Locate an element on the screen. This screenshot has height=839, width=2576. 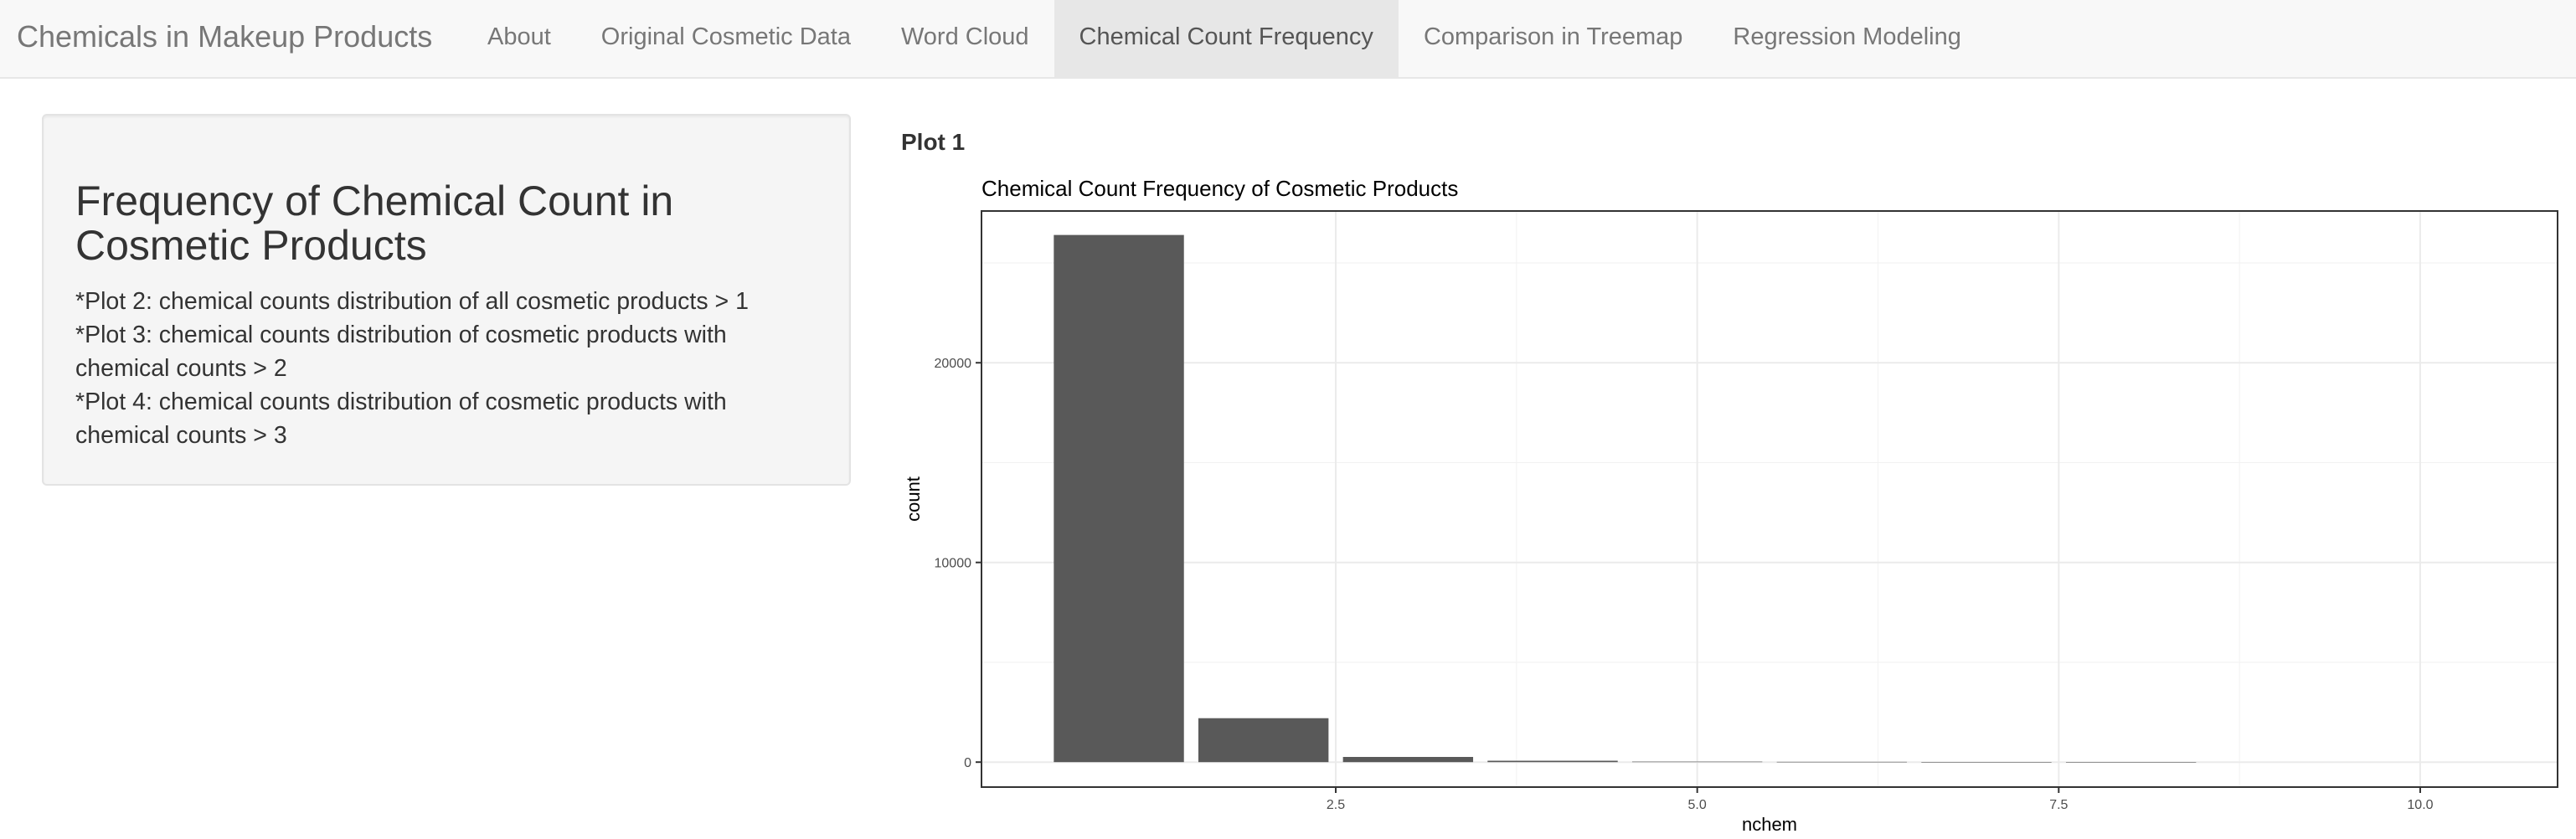
tab-original-cosmetic-data: Original Cosmetic Data is located at coordinates (725, 36).